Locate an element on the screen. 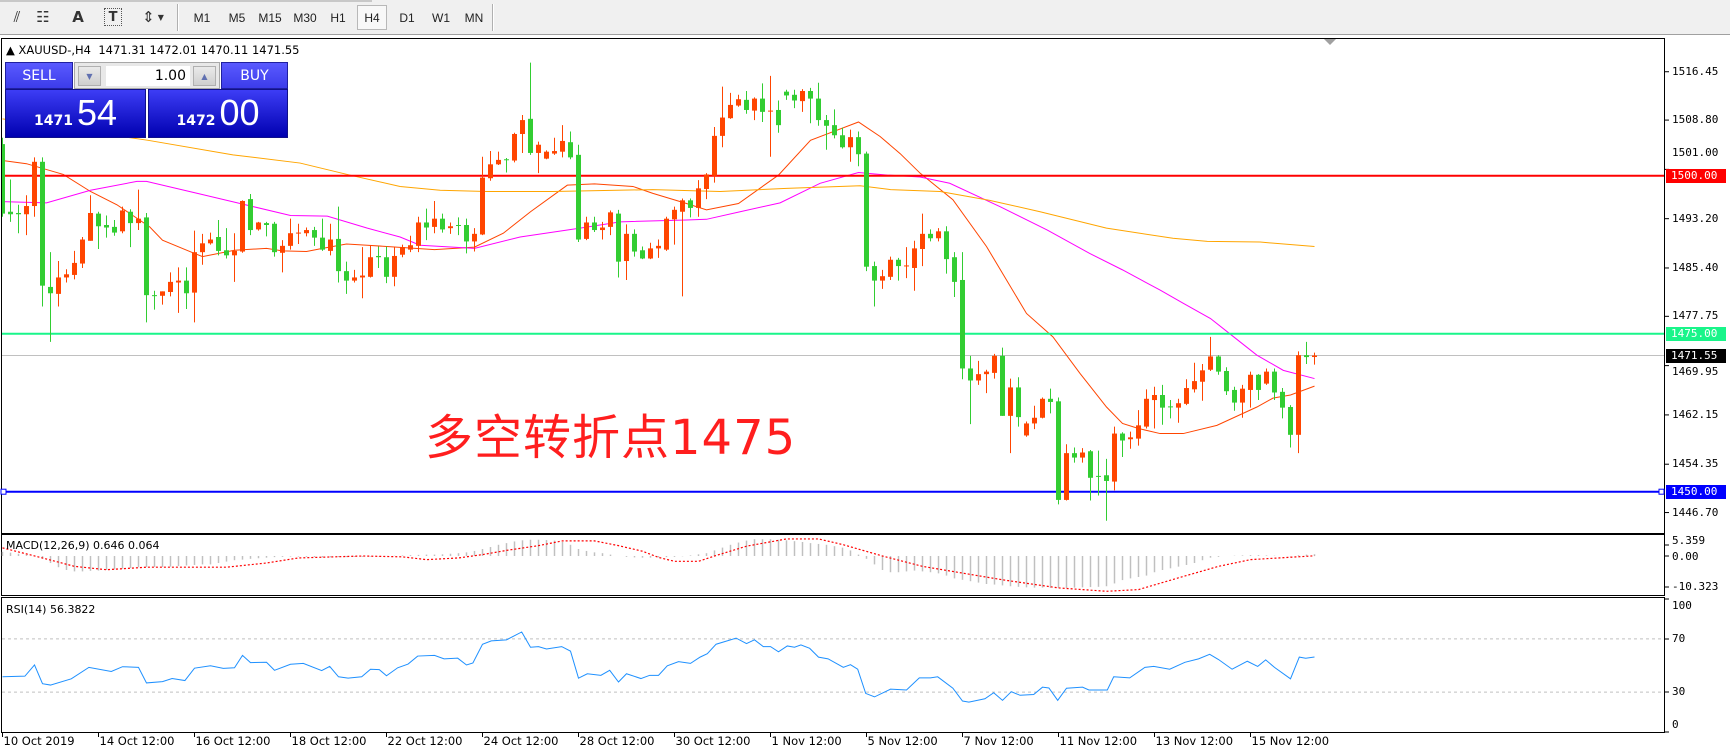  price-axis-label: 1501.00 is located at coordinates (1695, 153).